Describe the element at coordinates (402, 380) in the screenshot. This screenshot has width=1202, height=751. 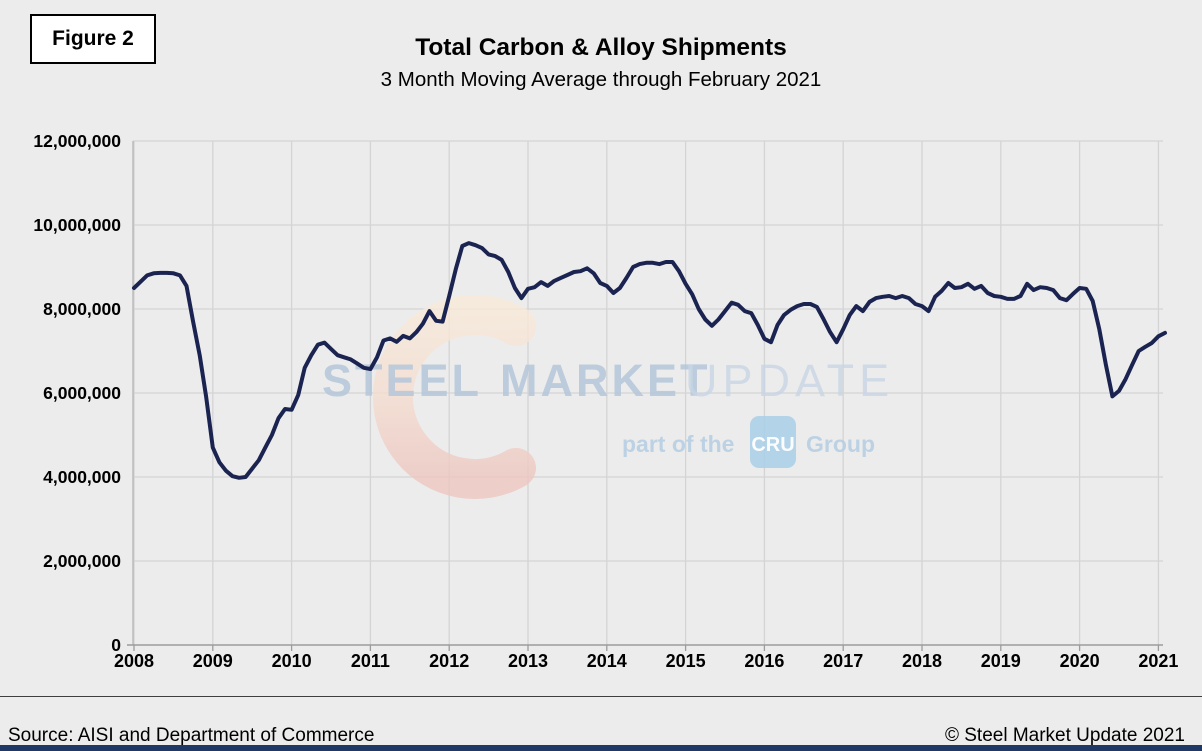
I see `watermark-steel: STEEL` at that location.